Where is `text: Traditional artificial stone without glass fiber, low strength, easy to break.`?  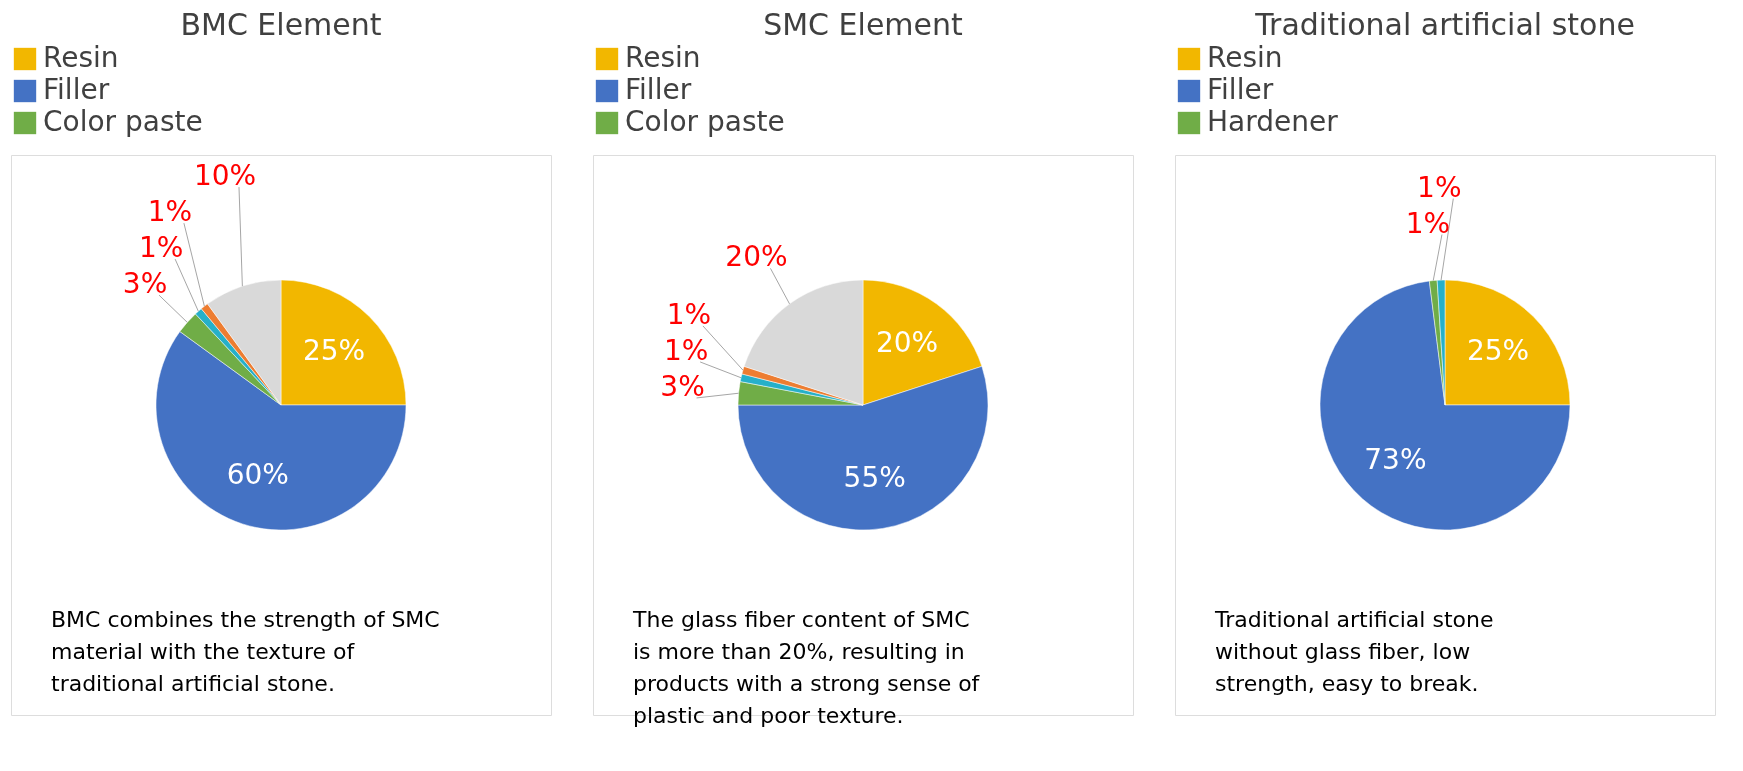 text: Traditional artificial stone without glass fiber, low strength, easy to break. is located at coordinates (1354, 651).